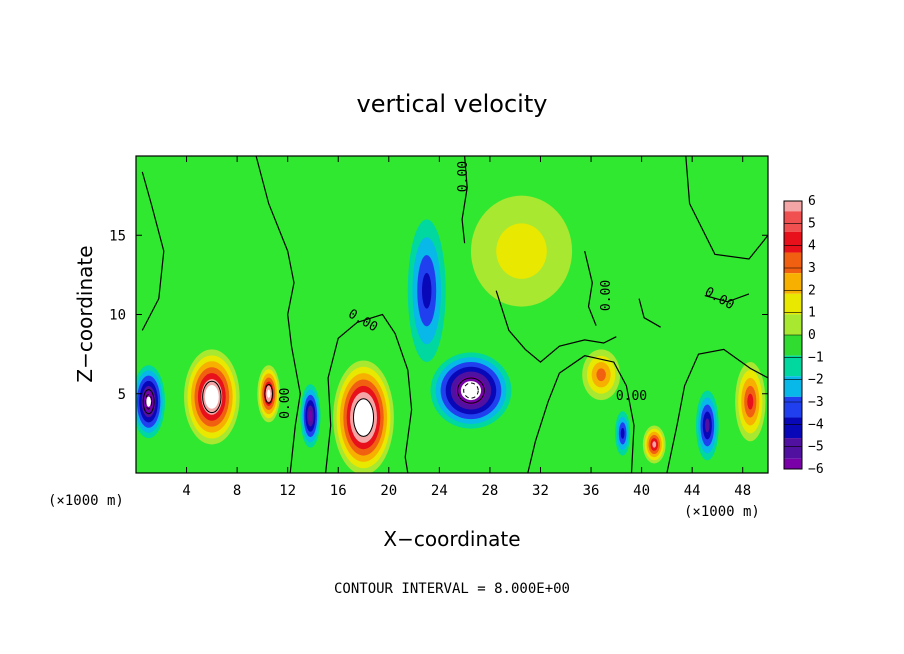  I want to click on colorbar-label: −3, so click(816, 402).